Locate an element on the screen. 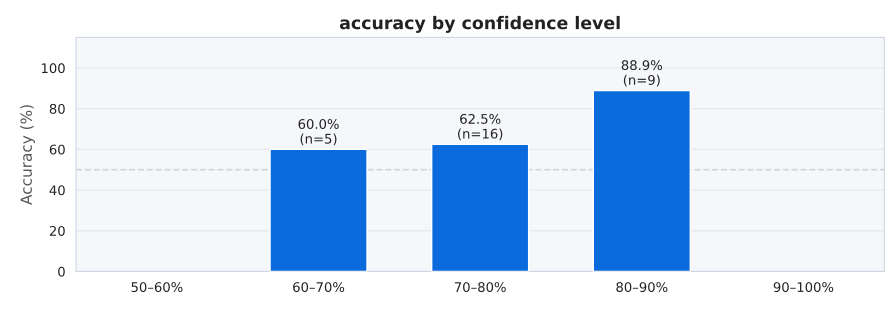 This screenshot has width=895, height=312. x-tick-label: 80–90% is located at coordinates (642, 287).